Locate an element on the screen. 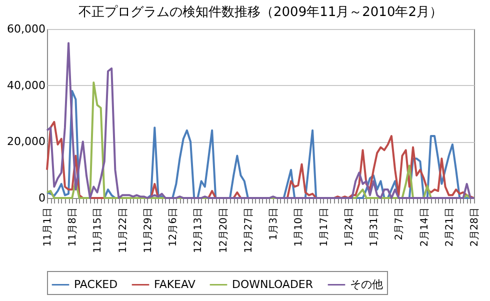  x-tick-label: 1月10日 is located at coordinates (299, 227).